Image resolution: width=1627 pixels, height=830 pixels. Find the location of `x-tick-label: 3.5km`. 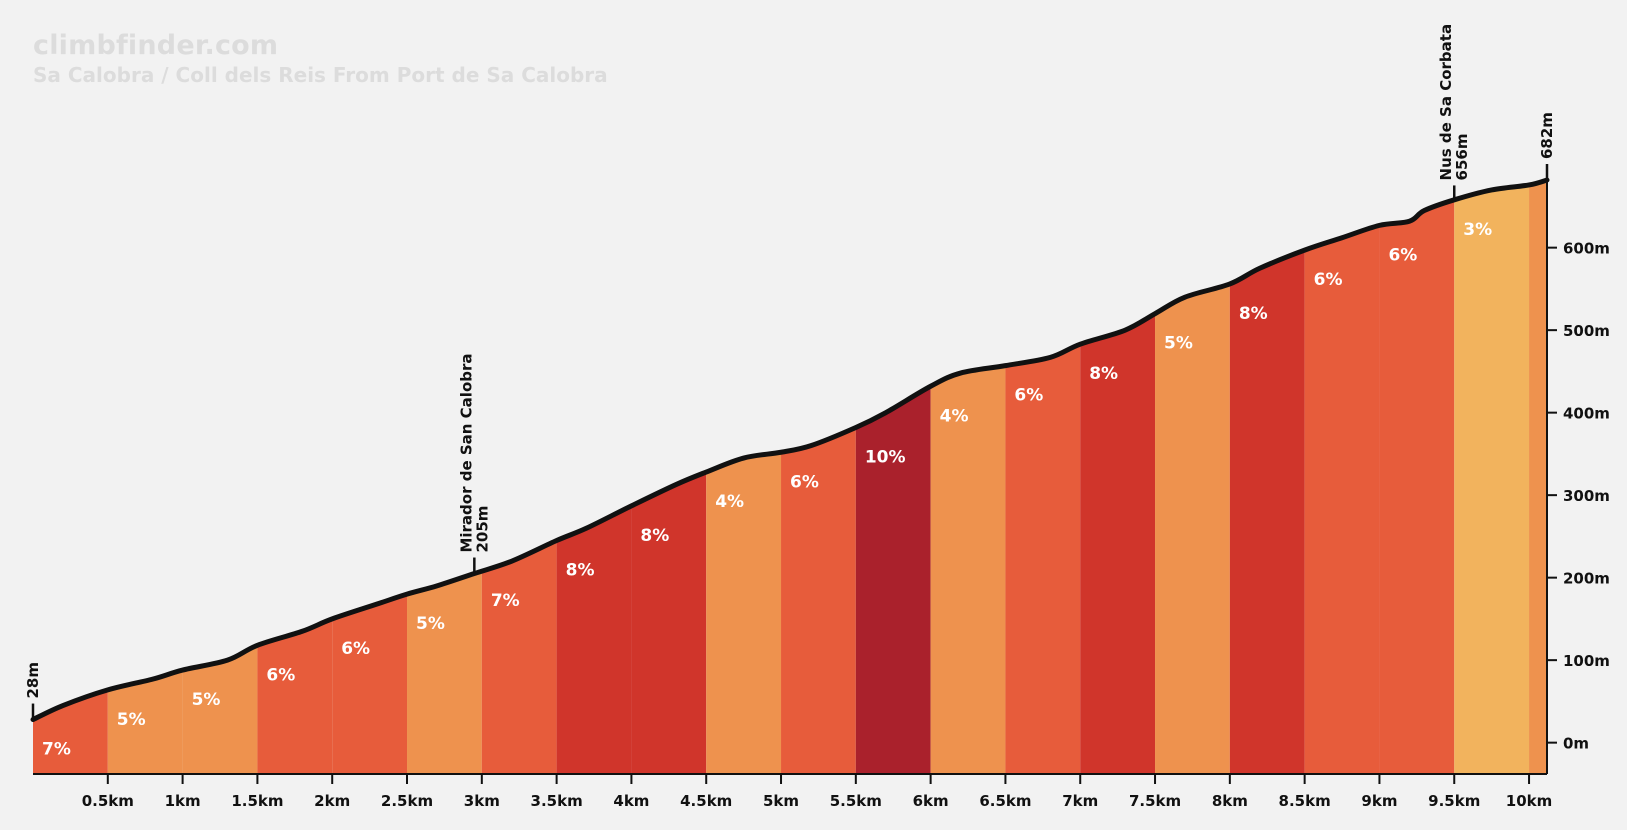

x-tick-label: 3.5km is located at coordinates (557, 801).